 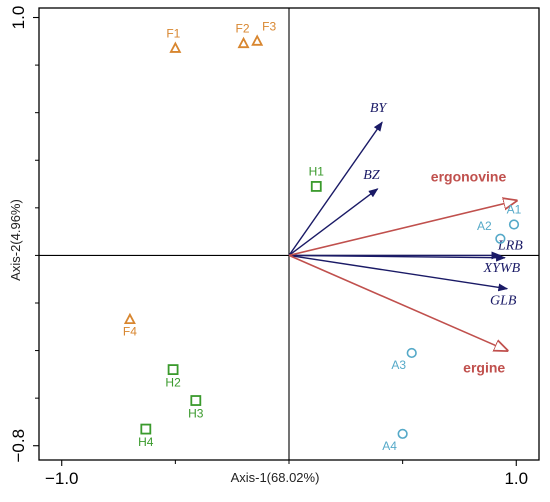 I want to click on point-label-a3: A3, so click(x=398, y=365).